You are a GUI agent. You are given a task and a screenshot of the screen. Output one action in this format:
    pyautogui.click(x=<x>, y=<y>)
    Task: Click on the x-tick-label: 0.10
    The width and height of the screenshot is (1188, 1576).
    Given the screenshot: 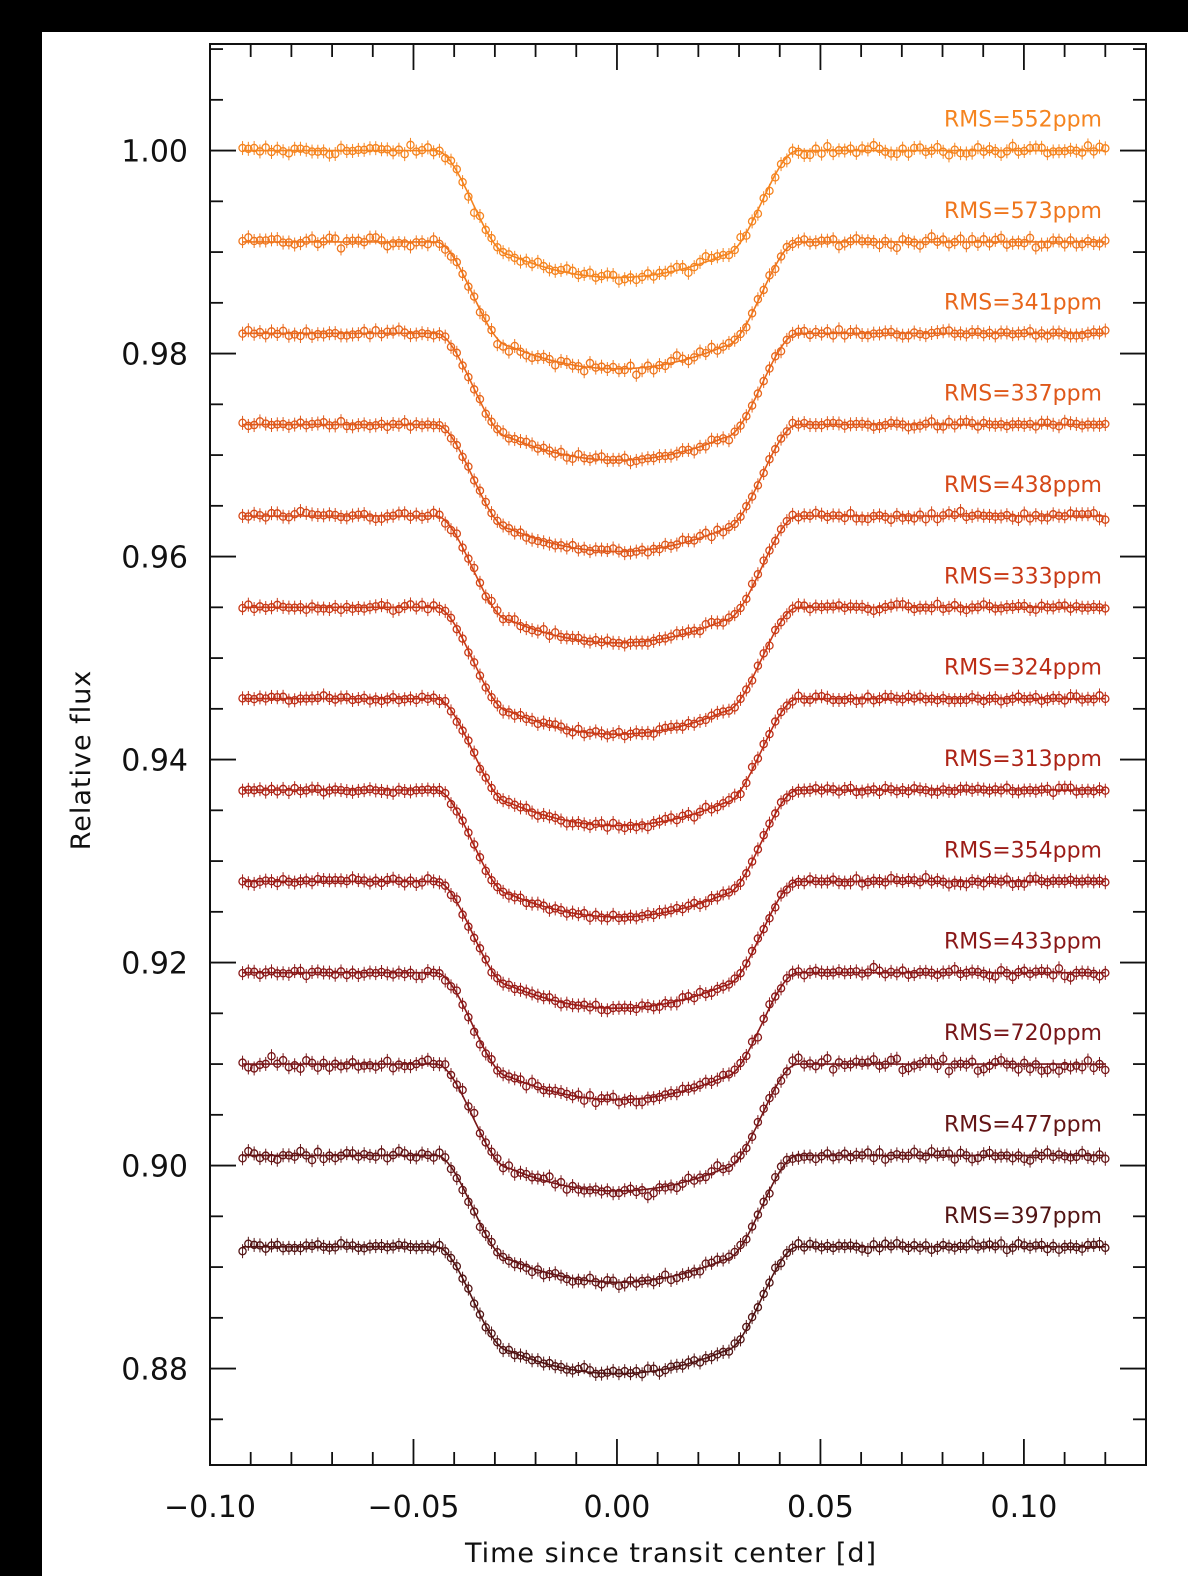 What is the action you would take?
    pyautogui.click(x=1024, y=1507)
    